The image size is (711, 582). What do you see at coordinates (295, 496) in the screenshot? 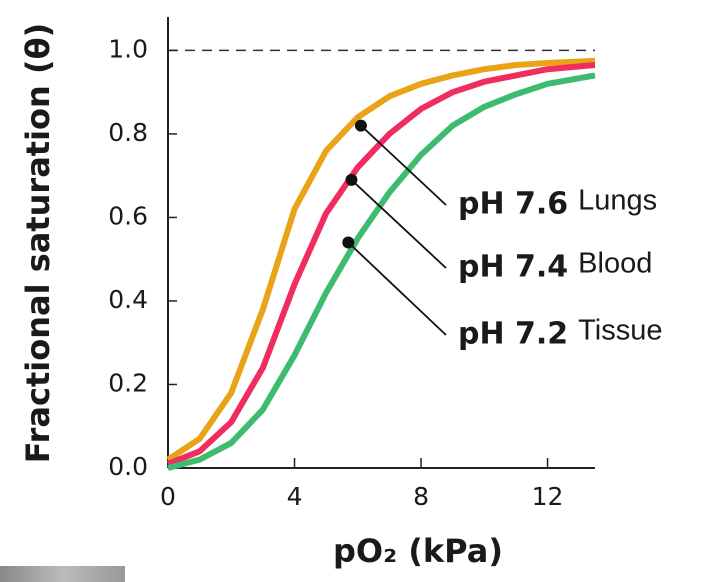
I see `x-tick-label: 4` at bounding box center [295, 496].